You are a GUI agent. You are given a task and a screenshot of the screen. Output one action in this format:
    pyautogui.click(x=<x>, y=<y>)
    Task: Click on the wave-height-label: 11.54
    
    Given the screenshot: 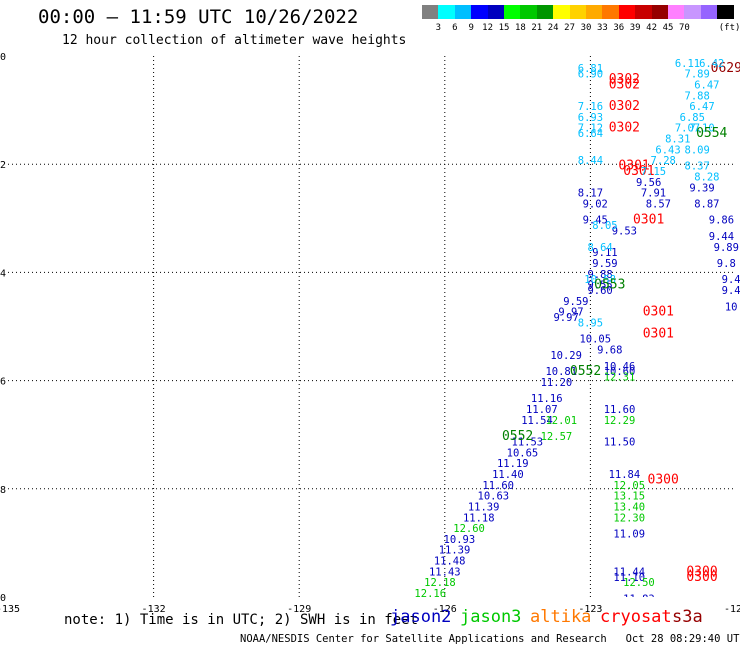 What is the action you would take?
    pyautogui.click(x=537, y=421)
    